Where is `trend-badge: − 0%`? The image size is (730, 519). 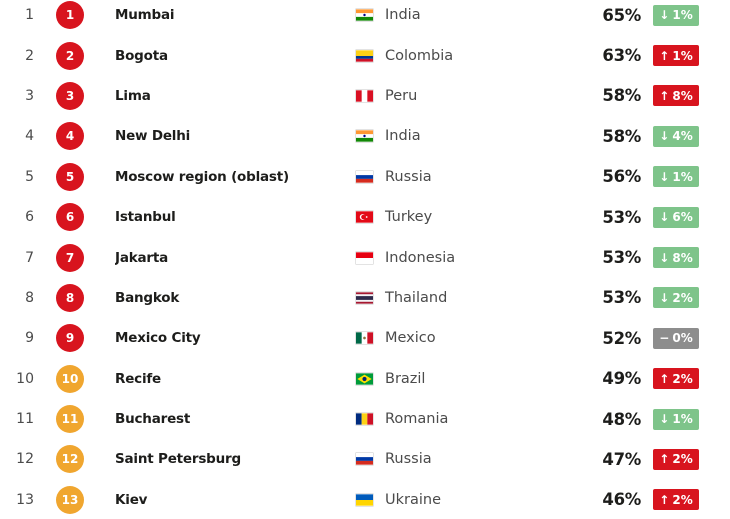 trend-badge: − 0% is located at coordinates (676, 338).